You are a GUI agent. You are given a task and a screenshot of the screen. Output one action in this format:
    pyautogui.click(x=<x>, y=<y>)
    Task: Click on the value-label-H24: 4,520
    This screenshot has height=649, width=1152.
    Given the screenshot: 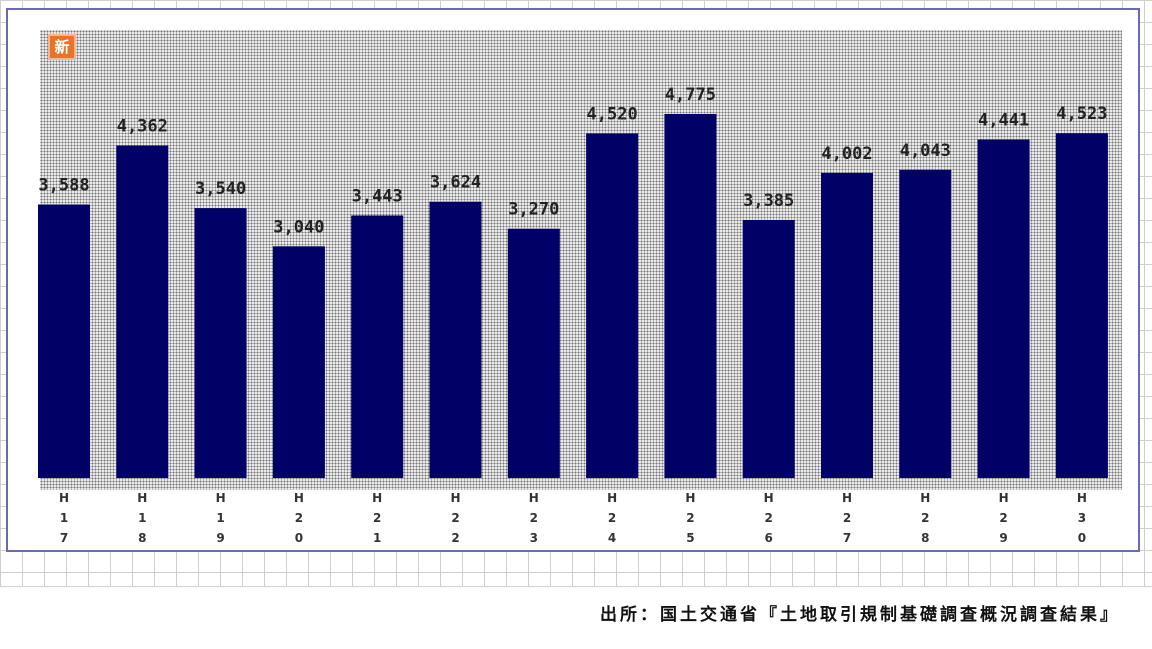 What is the action you would take?
    pyautogui.click(x=612, y=114)
    